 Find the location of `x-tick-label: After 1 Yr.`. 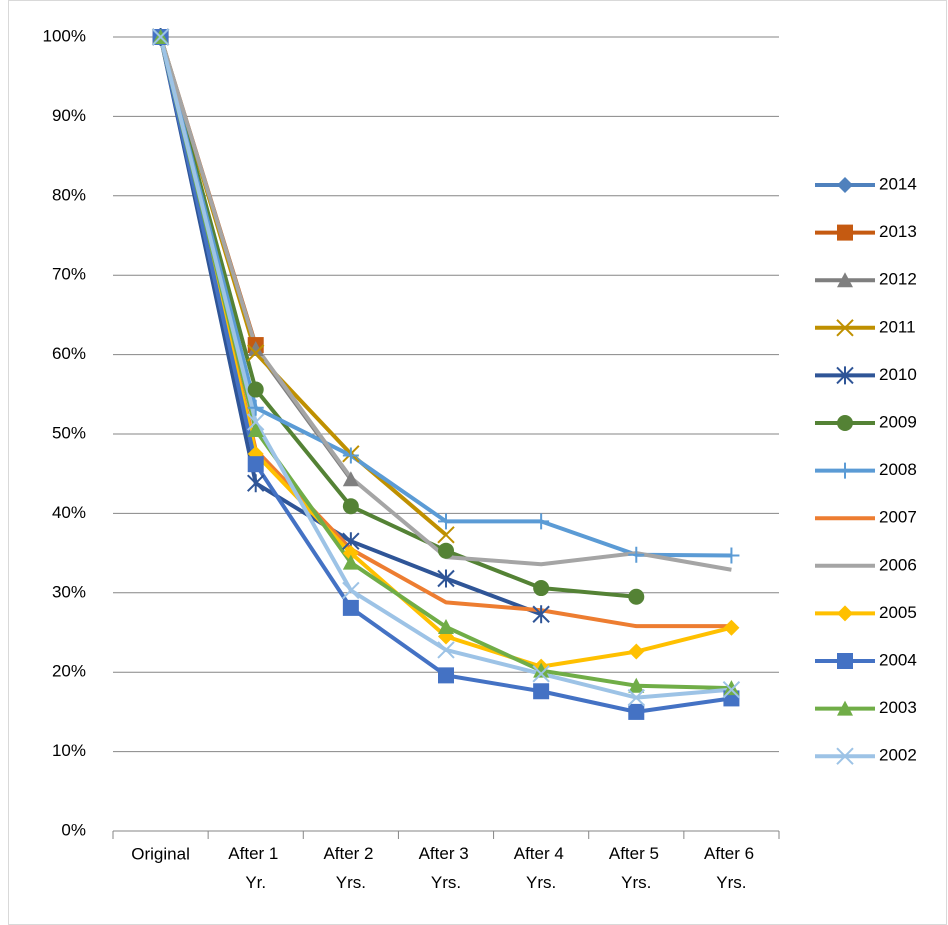

x-tick-label: After 1 Yr. is located at coordinates (255, 868).